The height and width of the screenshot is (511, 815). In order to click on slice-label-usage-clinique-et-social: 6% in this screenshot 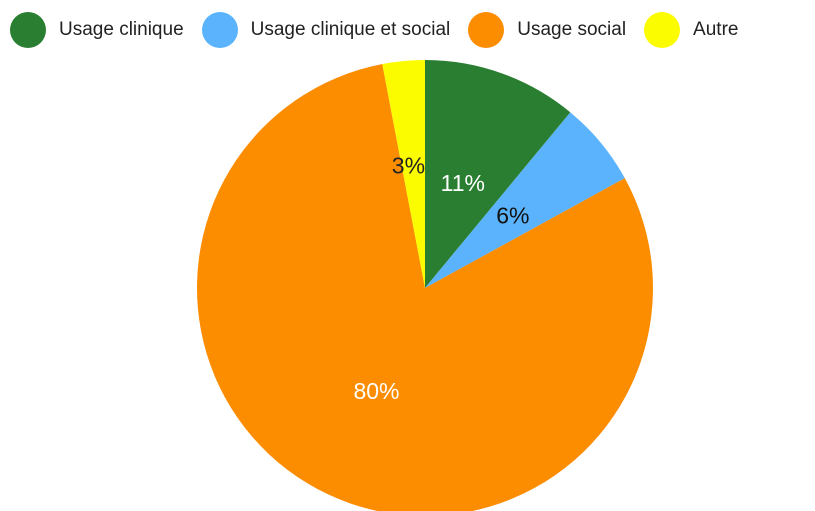, I will do `click(512, 215)`.